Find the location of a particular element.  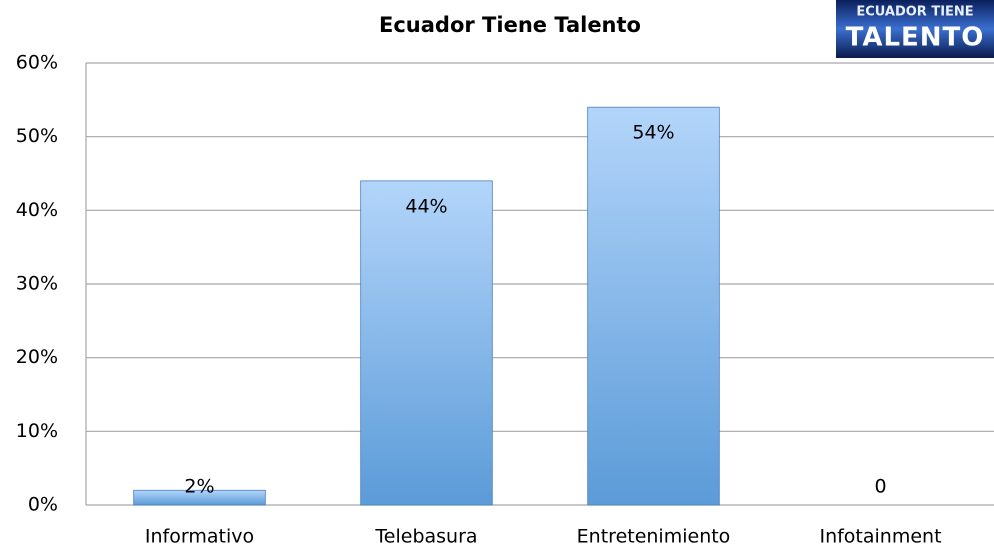

y-tick-label: 50% is located at coordinates (37, 136).